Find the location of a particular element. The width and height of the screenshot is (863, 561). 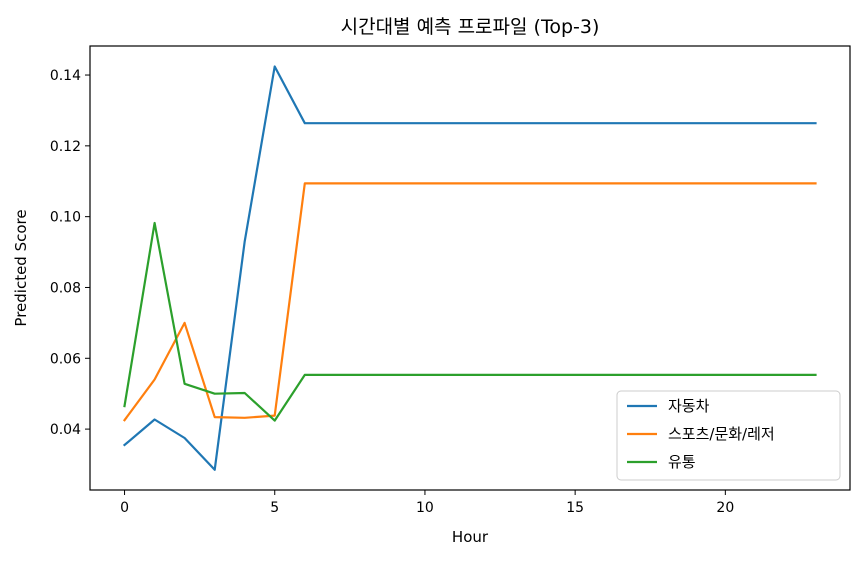

x-tick-label: 0 is located at coordinates (124, 508).